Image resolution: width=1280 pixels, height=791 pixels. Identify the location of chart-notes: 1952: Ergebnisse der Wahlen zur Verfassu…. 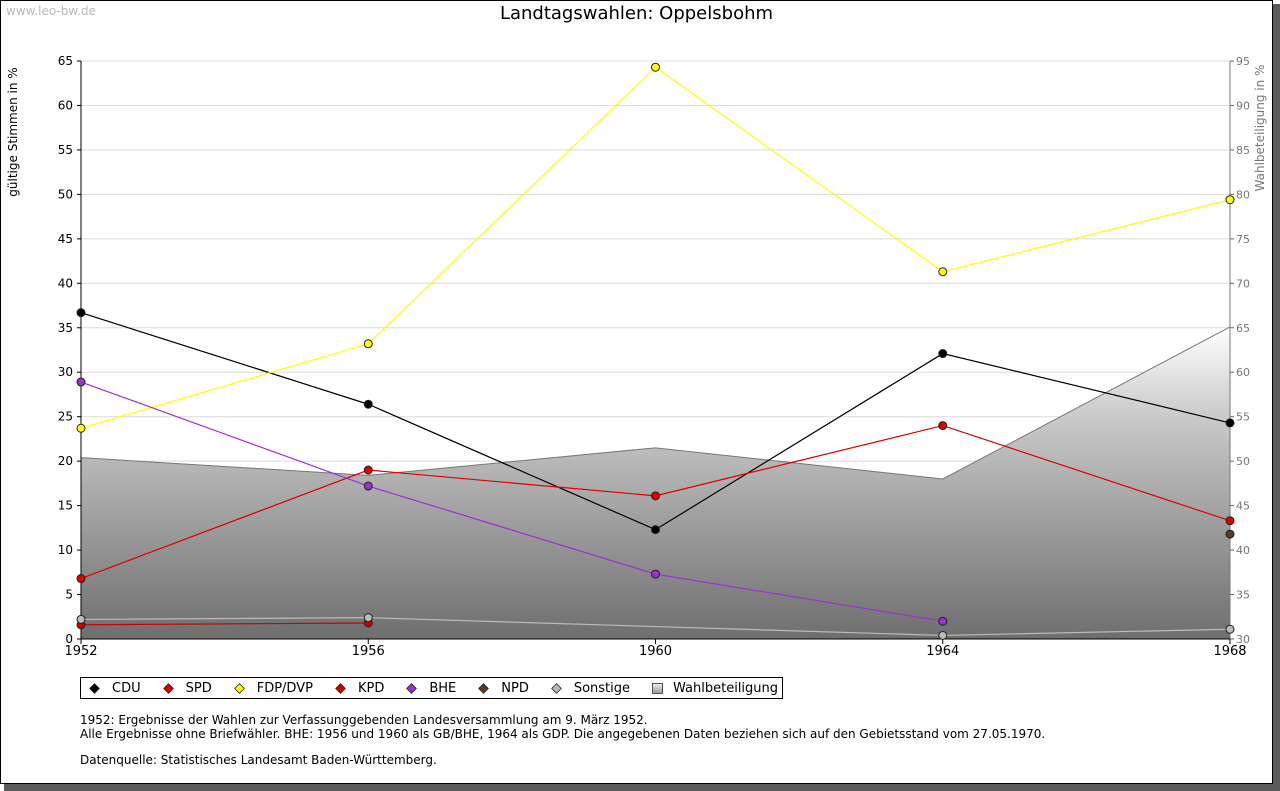
(562, 740).